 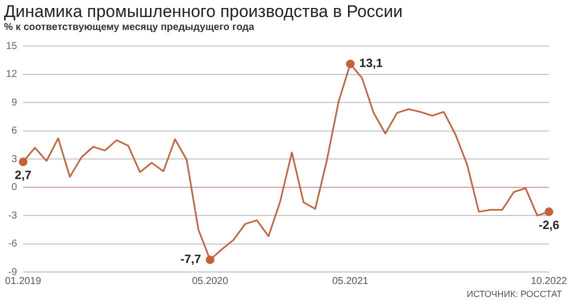 I want to click on y-tick-label: 0, so click(x=15, y=187).